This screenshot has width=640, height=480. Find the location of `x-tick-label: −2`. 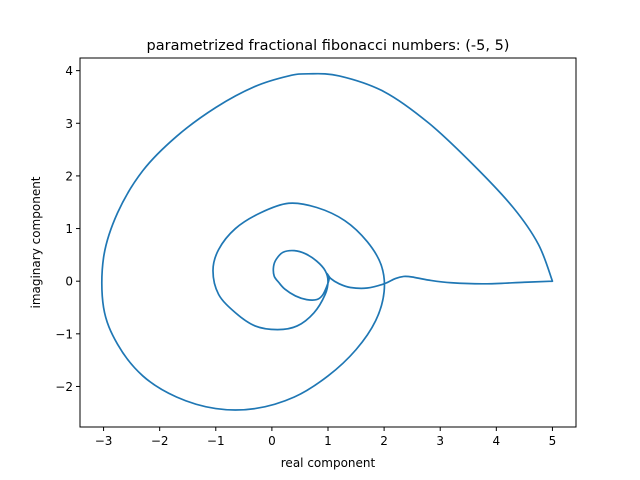

x-tick-label: −2 is located at coordinates (160, 441).